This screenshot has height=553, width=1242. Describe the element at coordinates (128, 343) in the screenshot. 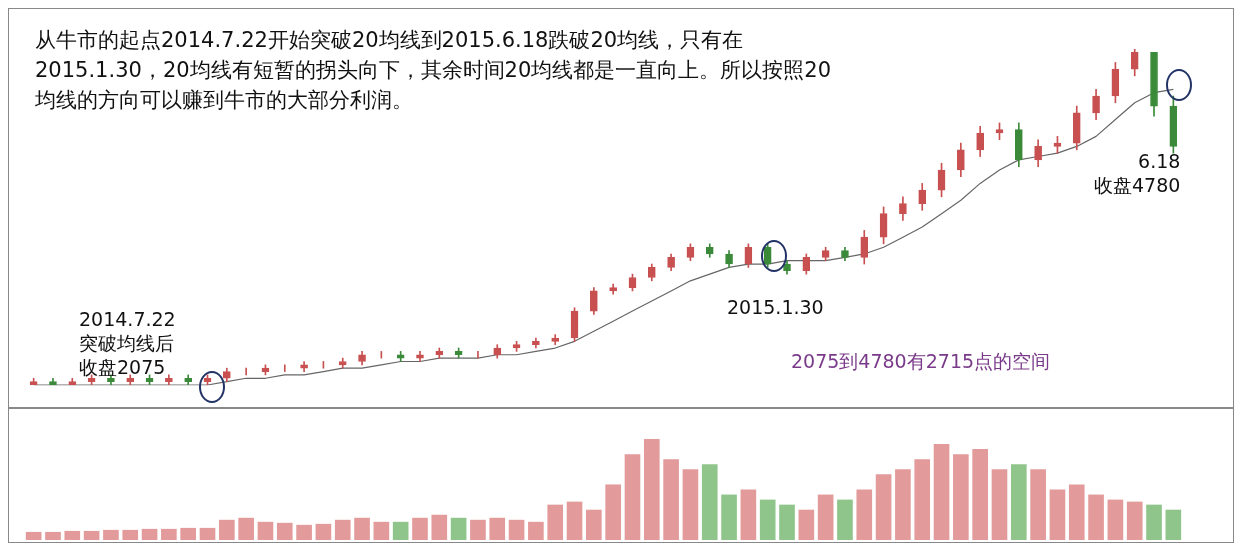

I see `annotation: 2014.7.22 突破均线后收盘2075` at that location.